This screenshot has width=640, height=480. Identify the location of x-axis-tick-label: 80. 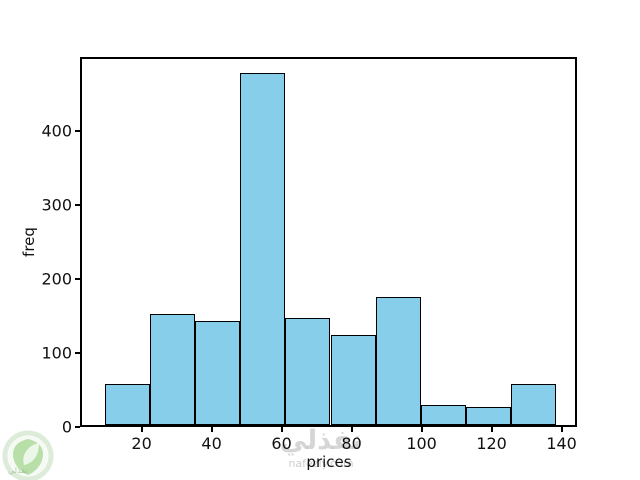
(351, 443).